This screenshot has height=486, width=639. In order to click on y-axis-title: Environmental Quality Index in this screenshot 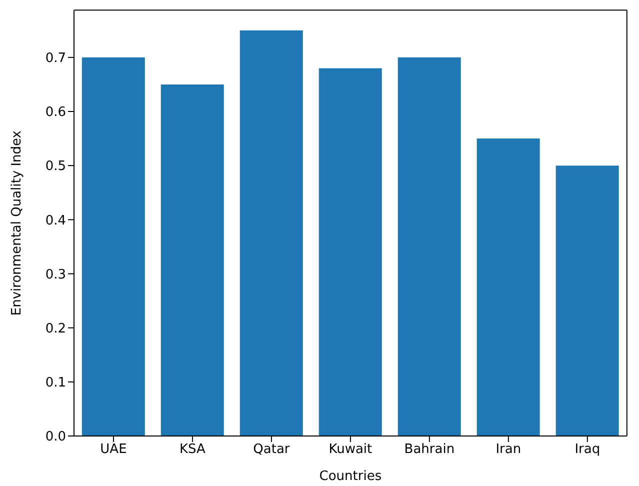, I will do `click(17, 223)`.